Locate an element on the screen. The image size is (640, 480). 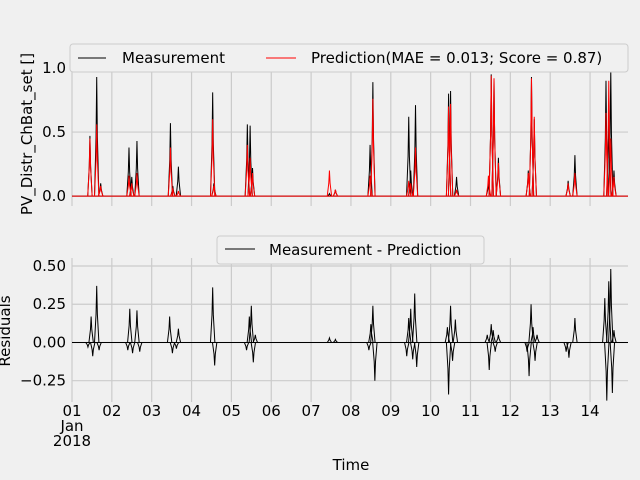
x-tick-label: 08 is located at coordinates (350, 411).